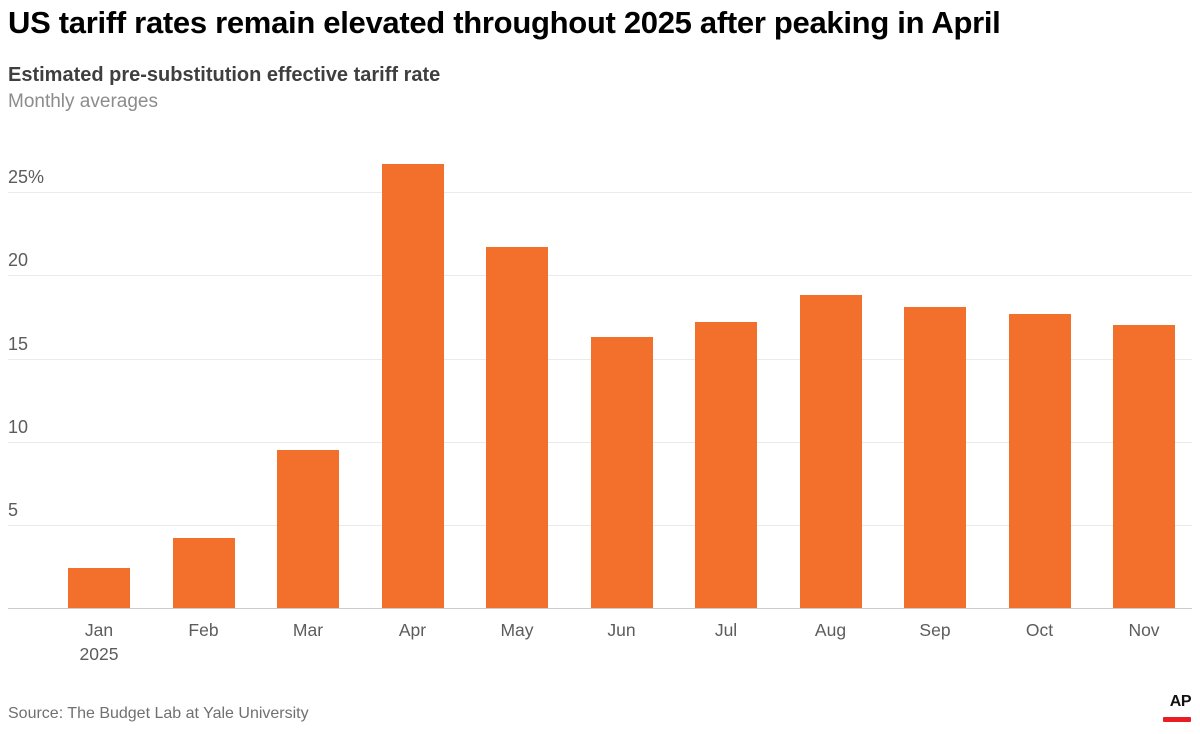  Describe the element at coordinates (18, 426) in the screenshot. I see `y-label-10: 10` at that location.